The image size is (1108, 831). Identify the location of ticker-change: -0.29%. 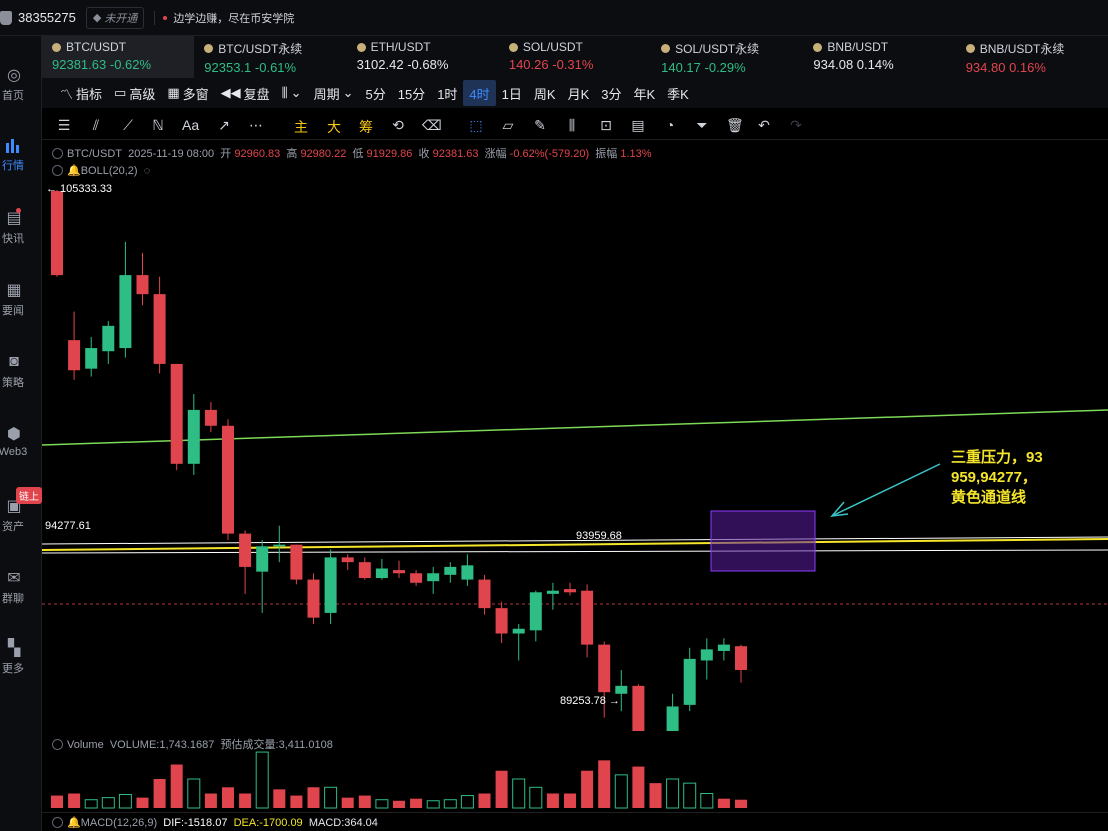
(725, 67).